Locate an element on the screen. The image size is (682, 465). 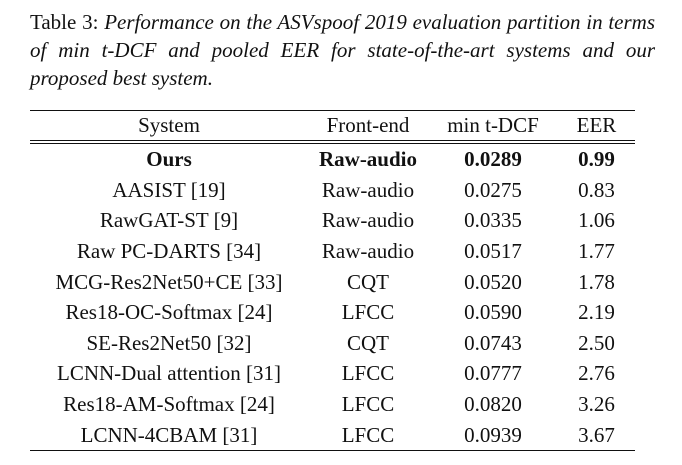
table-row: MCG-Res2Net50+CE [33] CQT 0.0520 1.78 is located at coordinates (332, 281).